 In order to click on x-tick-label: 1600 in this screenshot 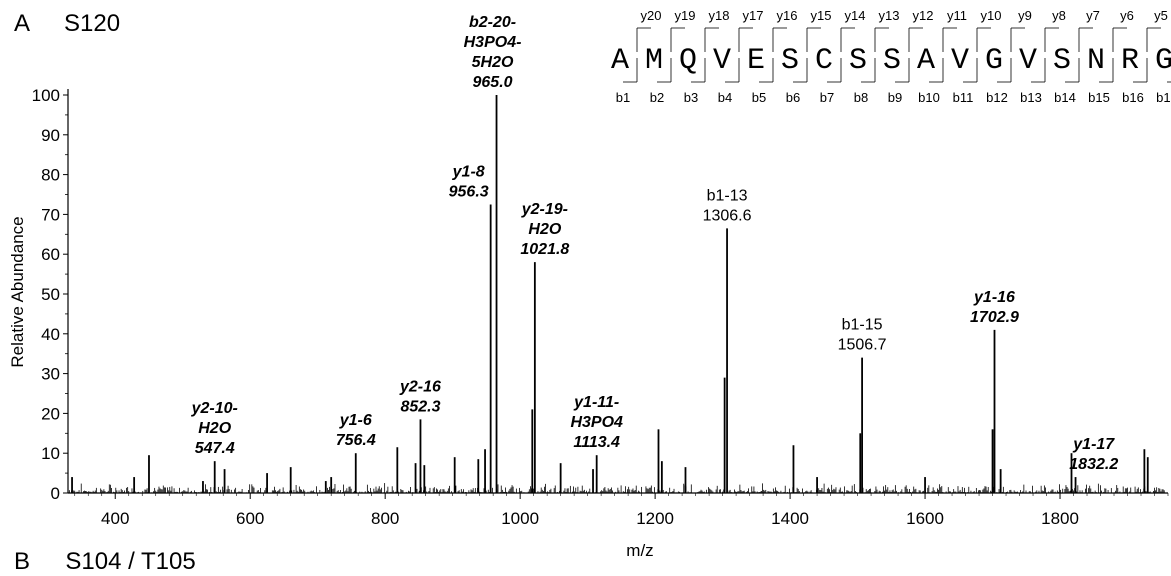, I will do `click(925, 518)`.